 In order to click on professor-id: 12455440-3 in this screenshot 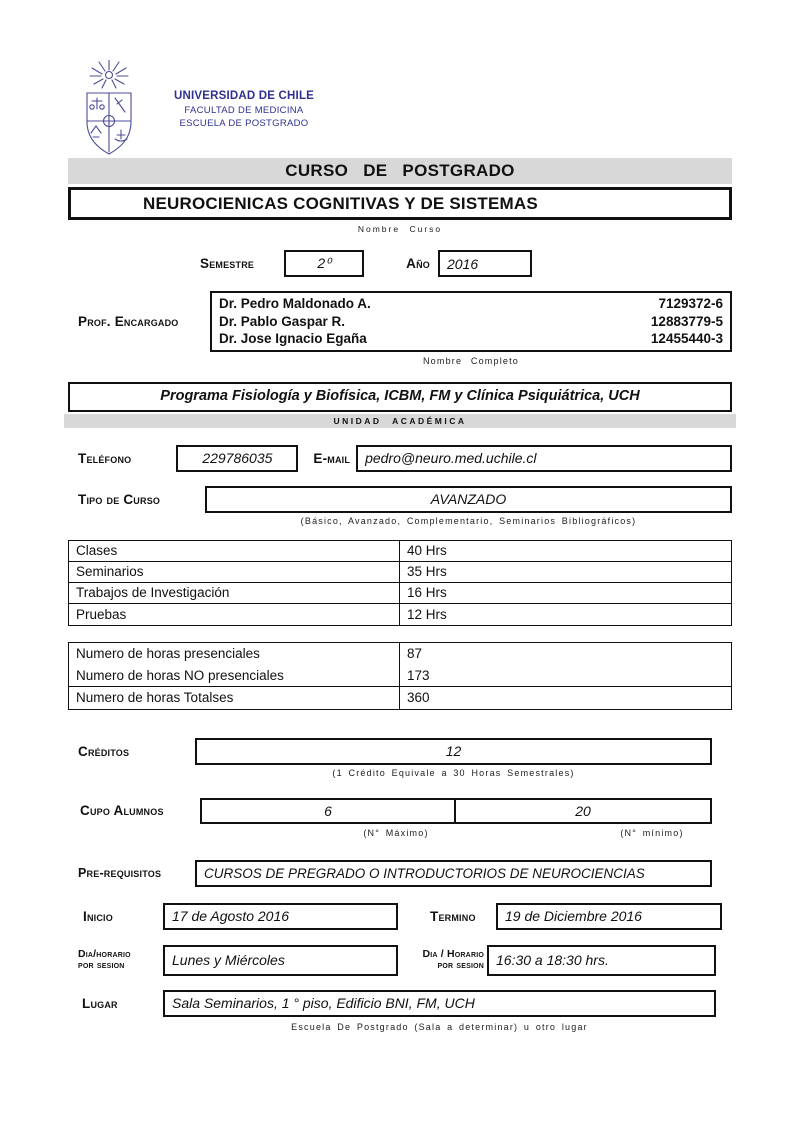, I will do `click(686, 338)`.